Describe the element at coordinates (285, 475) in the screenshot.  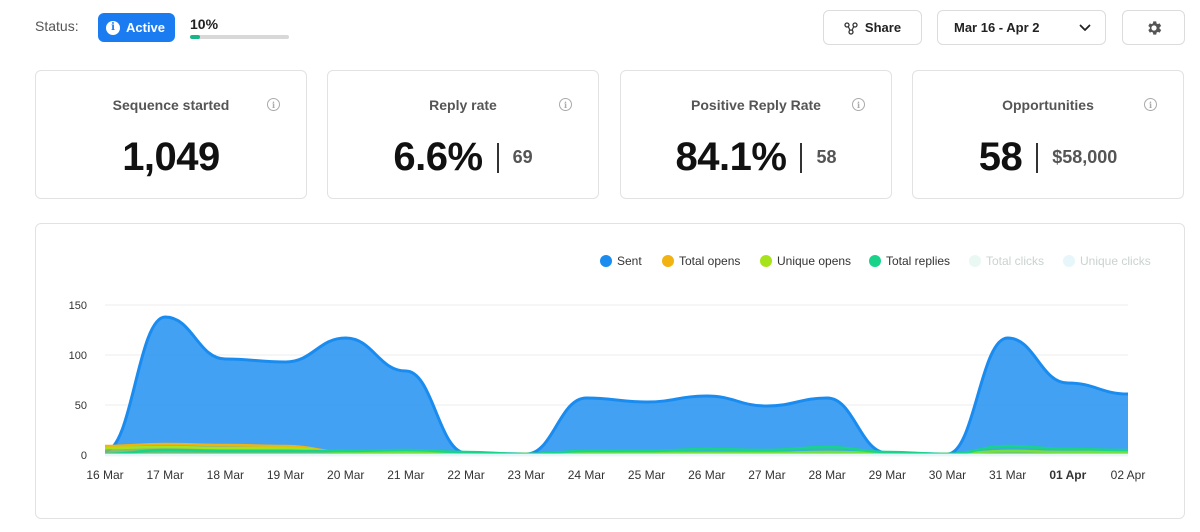
I see `x-tick-label: 19 Mar` at that location.